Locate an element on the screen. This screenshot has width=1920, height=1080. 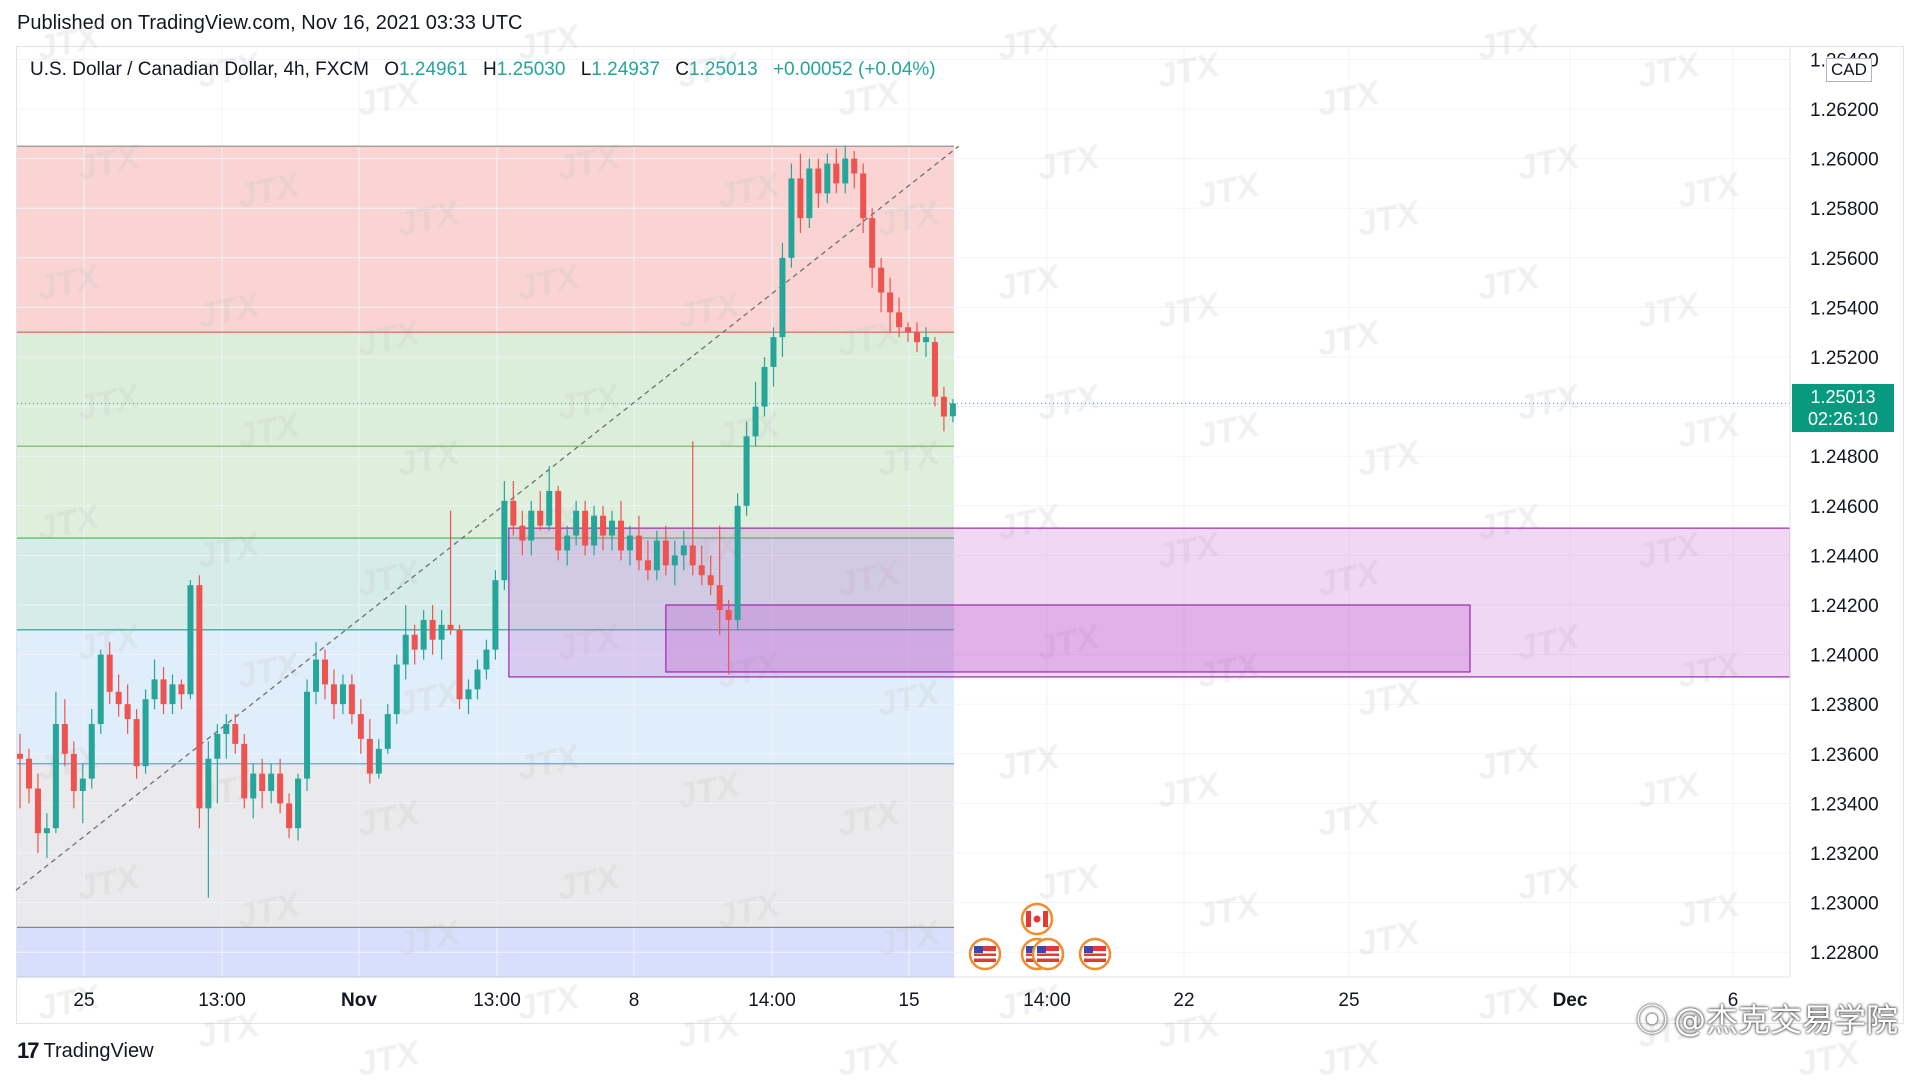
jtx-watermark-100: JTX is located at coordinates (709, 1030).